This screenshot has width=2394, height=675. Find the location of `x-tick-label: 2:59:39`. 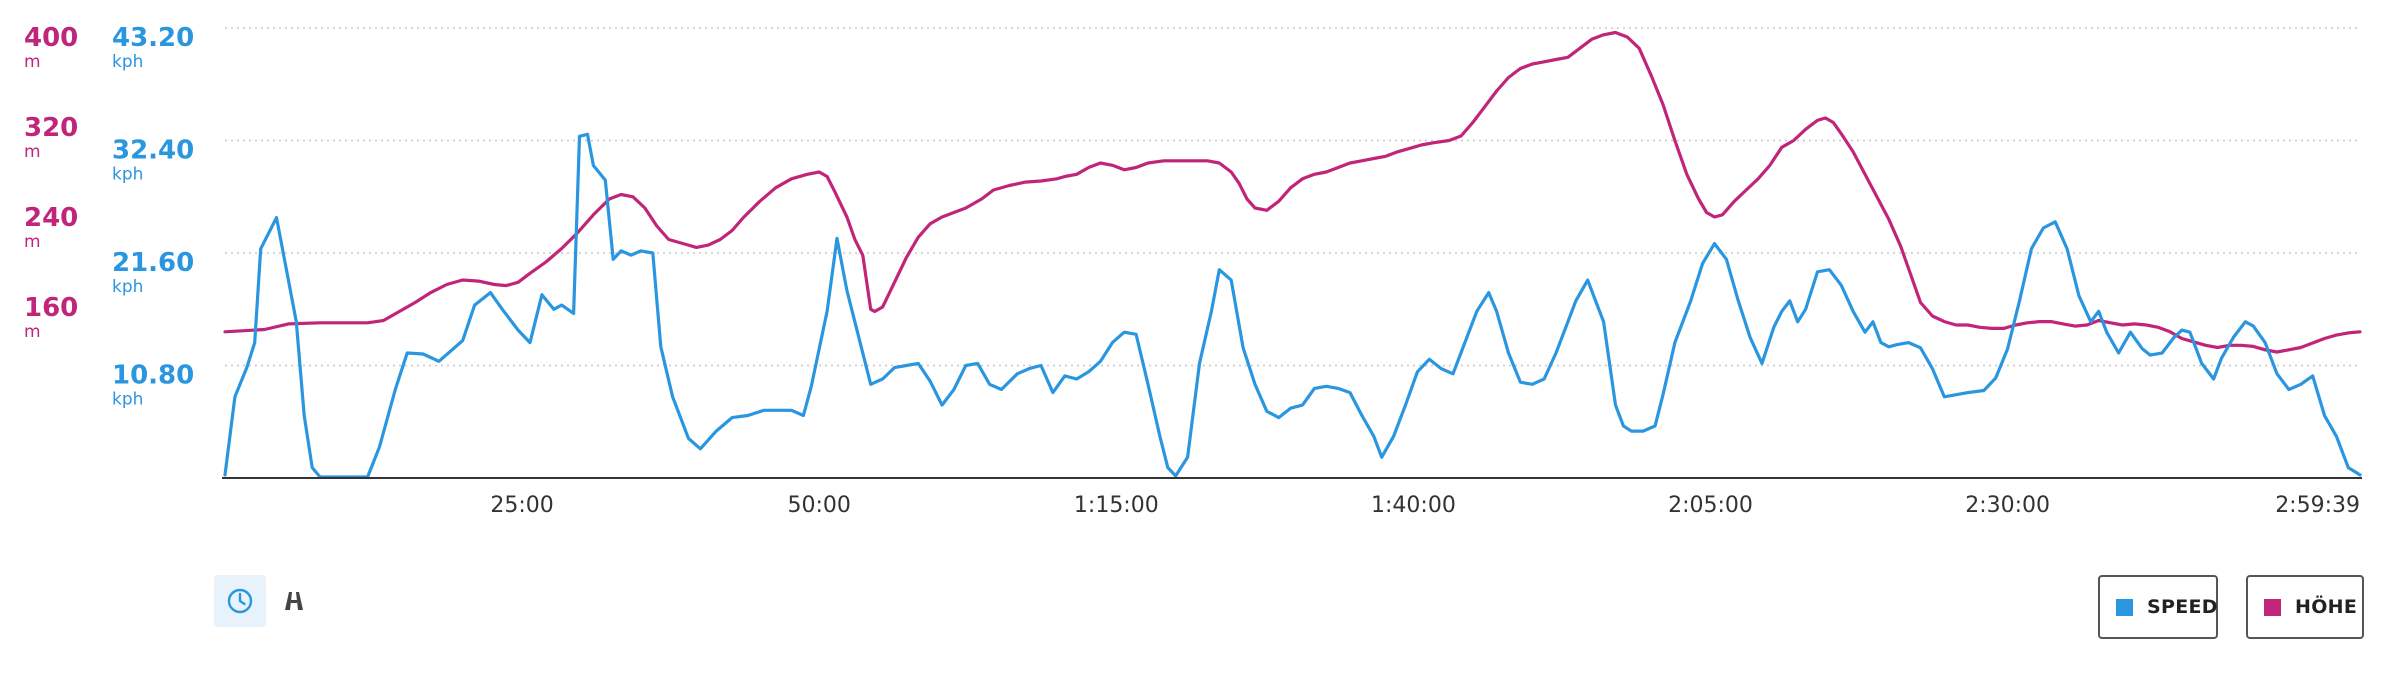

x-tick-label: 2:59:39 is located at coordinates (2317, 505).